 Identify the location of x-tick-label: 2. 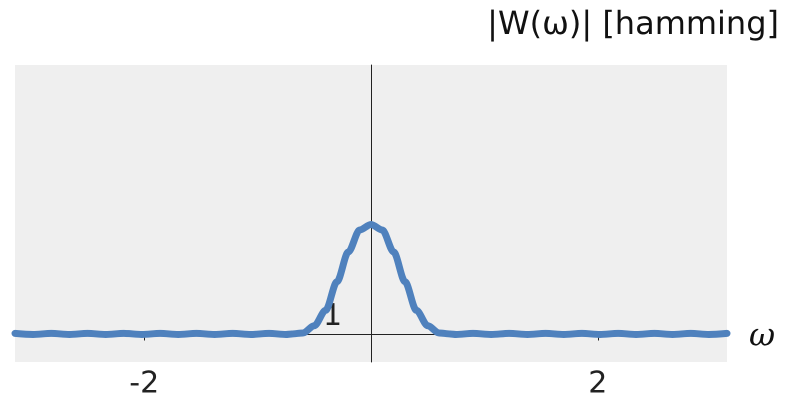
(598, 383).